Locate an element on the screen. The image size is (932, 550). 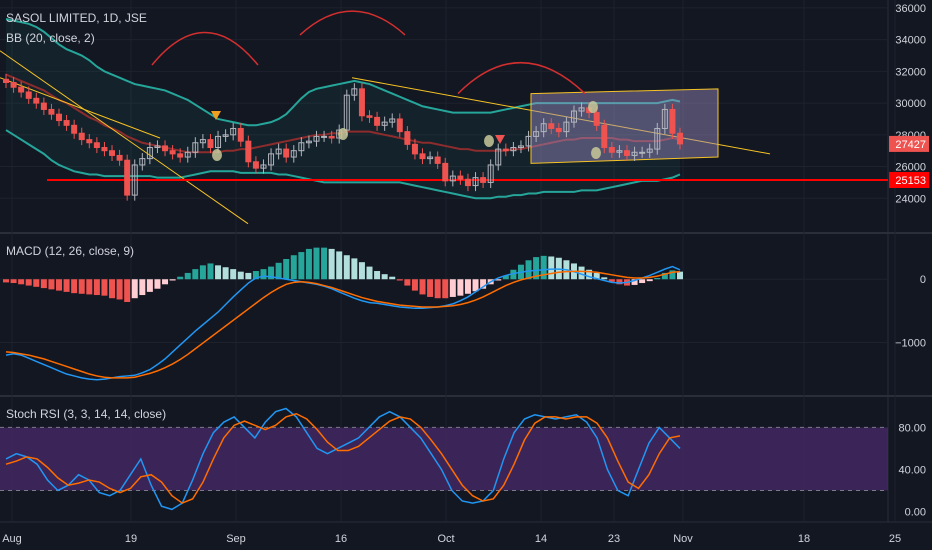
x-tick-label: Sep is located at coordinates (236, 539).